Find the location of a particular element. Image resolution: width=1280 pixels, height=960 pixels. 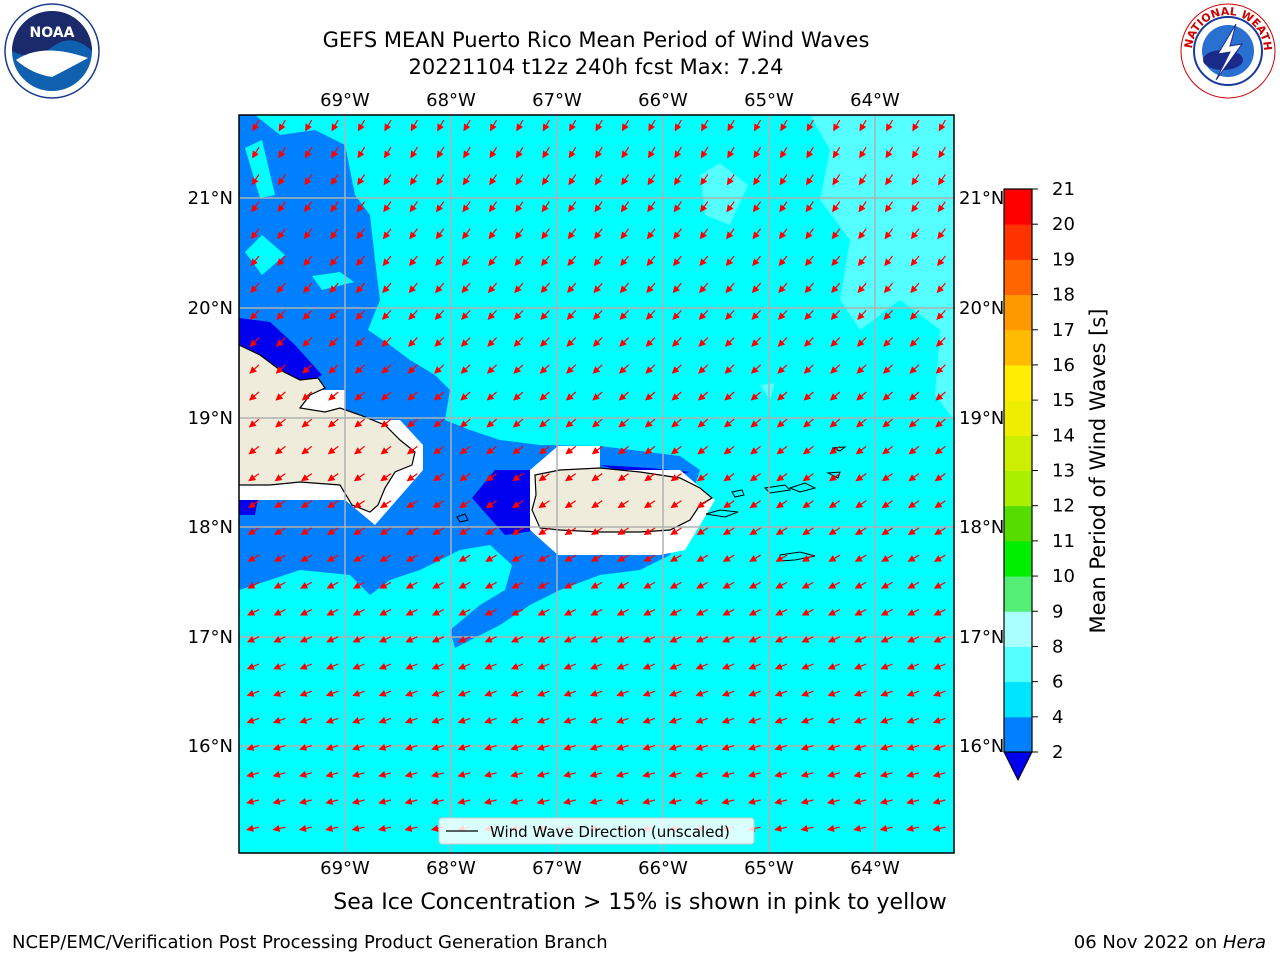

colorbar-tick-label: 15 is located at coordinates (1063, 400).